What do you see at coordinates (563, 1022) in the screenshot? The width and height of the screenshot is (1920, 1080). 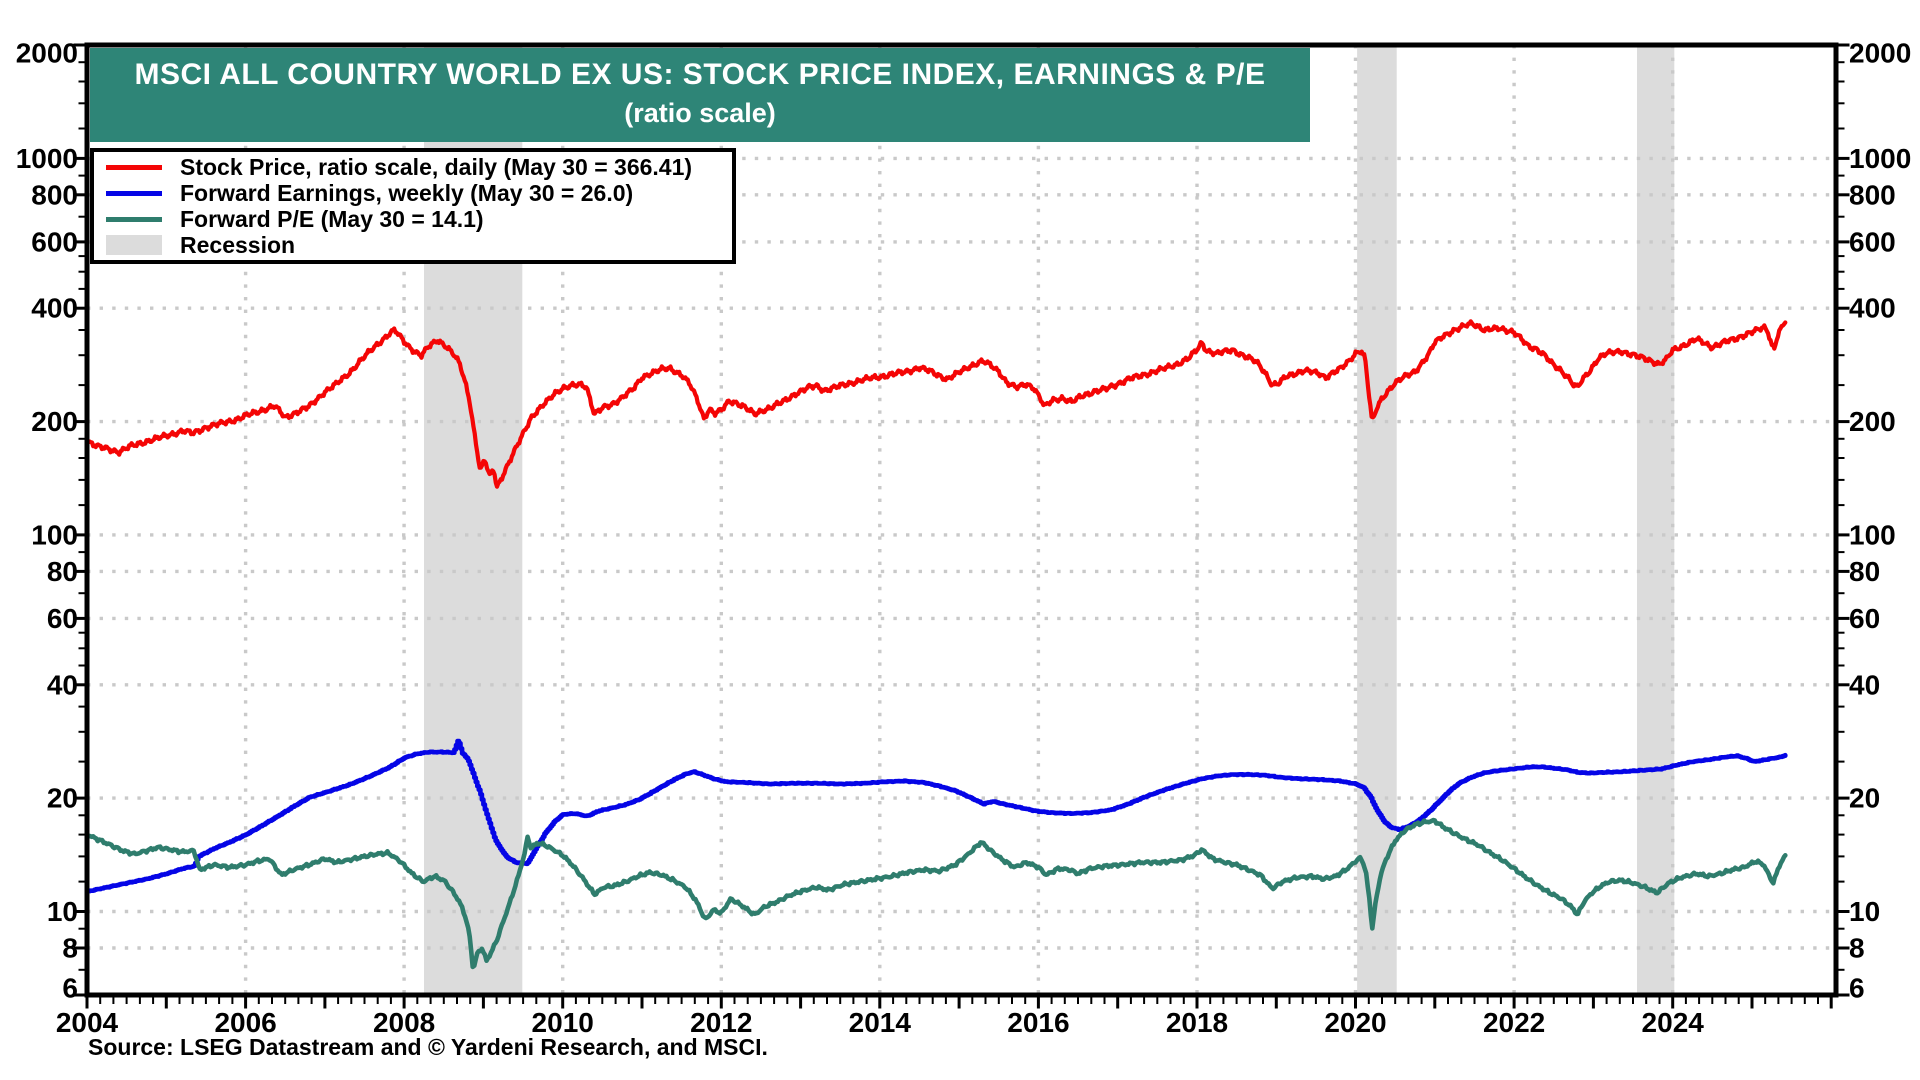 I see `x-axis-label: 2010` at bounding box center [563, 1022].